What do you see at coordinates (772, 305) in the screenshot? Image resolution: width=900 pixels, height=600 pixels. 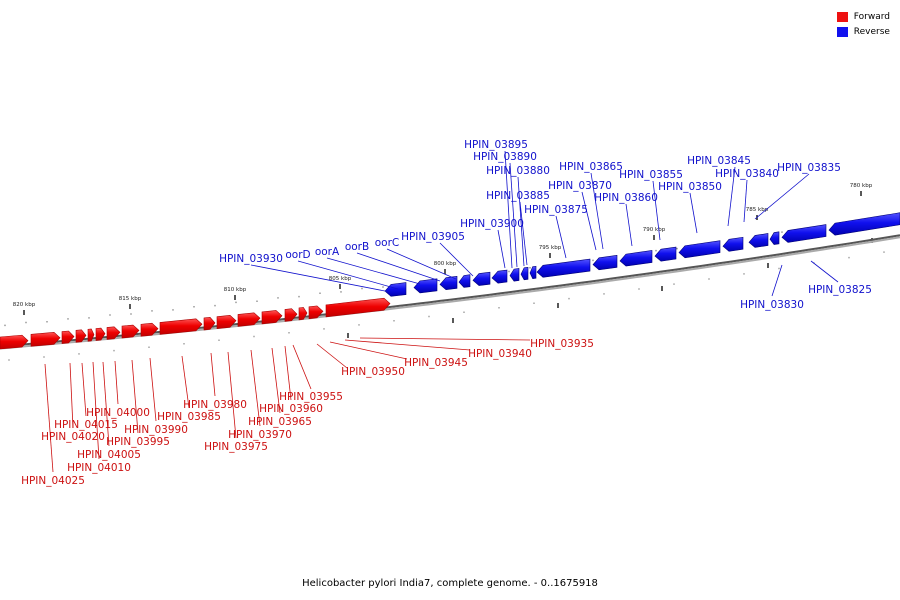 I see `gene-label: HPIN_03830` at bounding box center [772, 305].